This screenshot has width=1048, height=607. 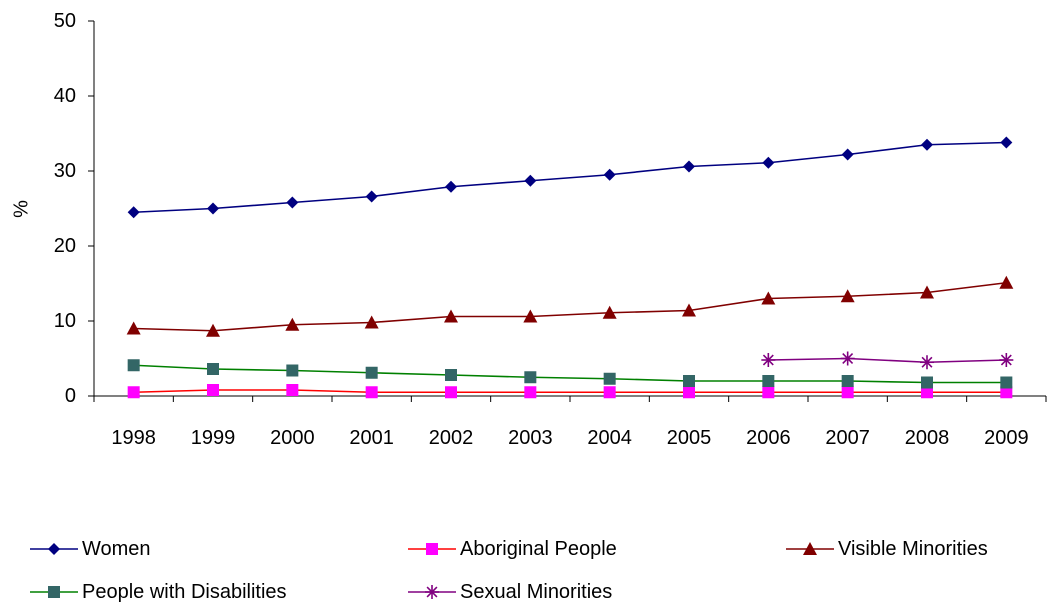 What do you see at coordinates (913, 549) in the screenshot?
I see `legend-label: Visible Minorities` at bounding box center [913, 549].